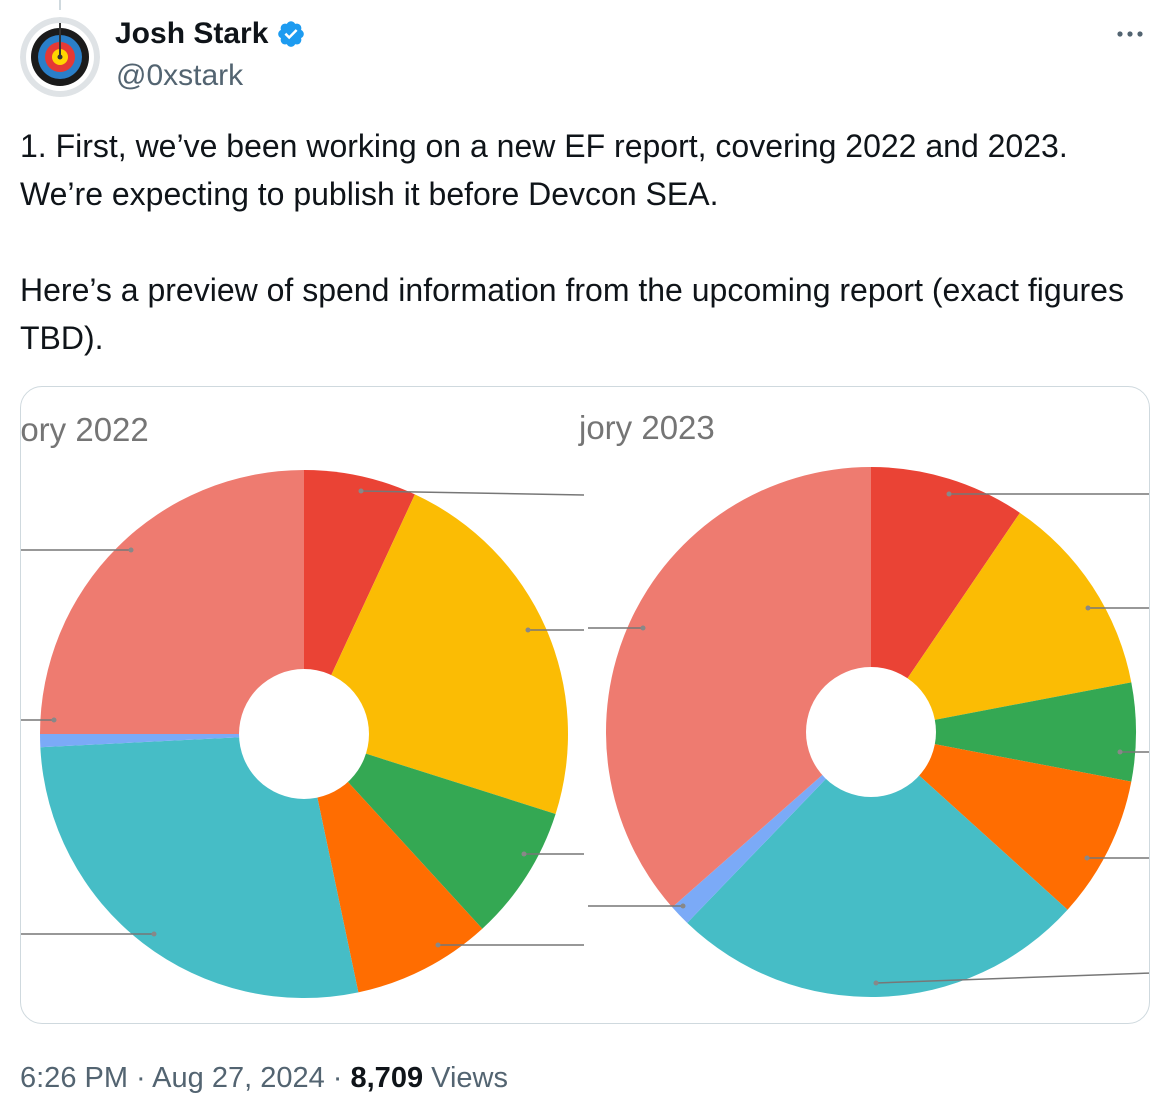  I want to click on chart-title-2023: jory 2023, so click(646, 427).